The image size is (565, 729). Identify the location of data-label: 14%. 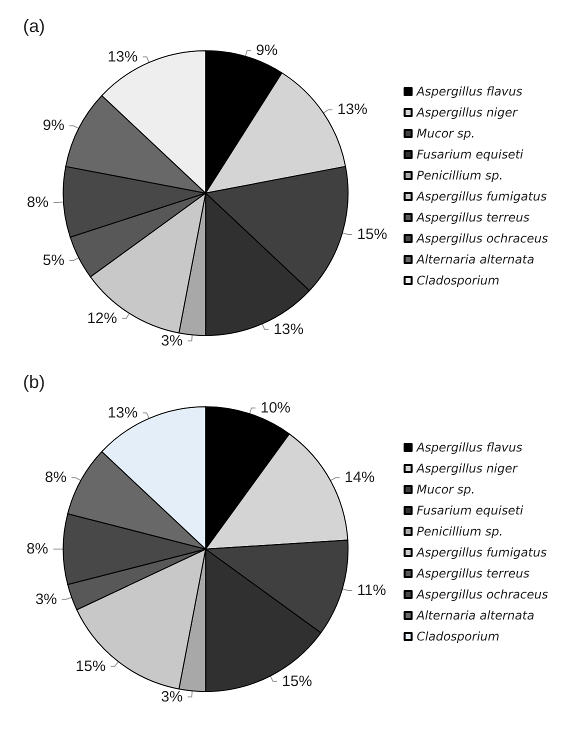
(359, 477).